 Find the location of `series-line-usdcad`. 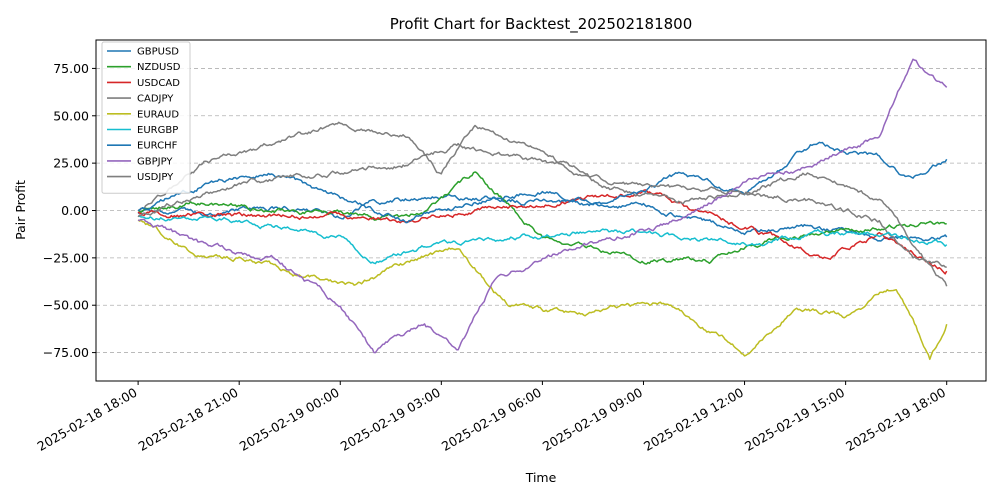

series-line-usdcad is located at coordinates (542, 232).